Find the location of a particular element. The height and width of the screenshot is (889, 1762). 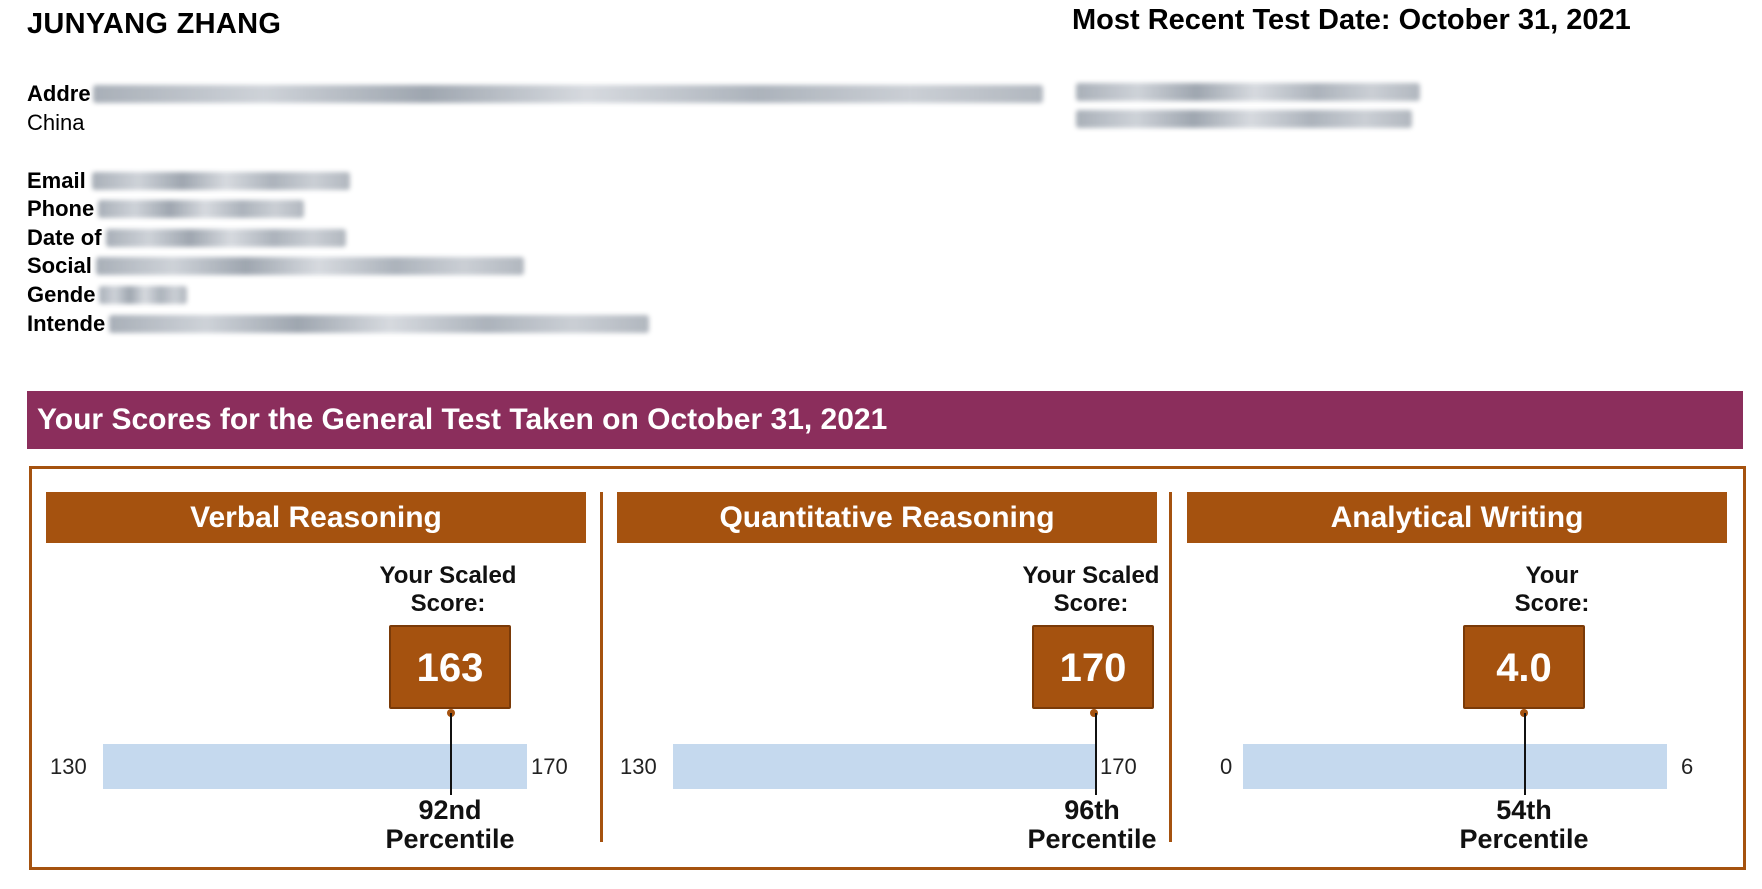

most-recent-test-date: Most Recent Test Date: October 31, 2021 is located at coordinates (1351, 20).